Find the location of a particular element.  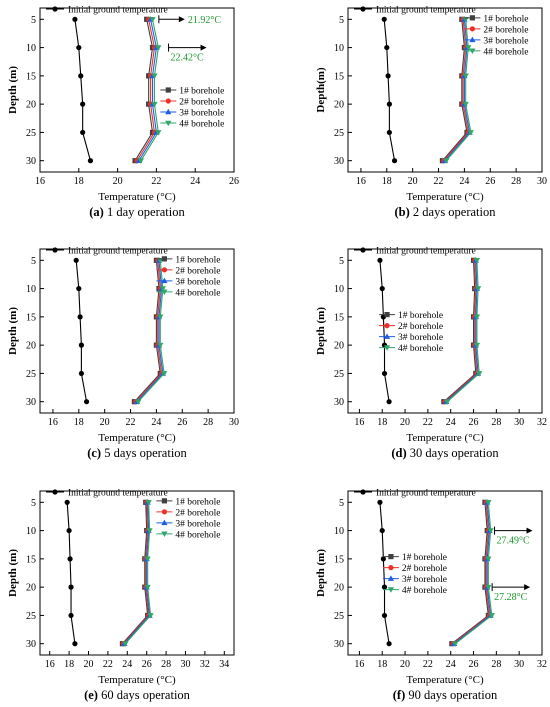

x-tick-label: 24 is located at coordinates (451, 664).